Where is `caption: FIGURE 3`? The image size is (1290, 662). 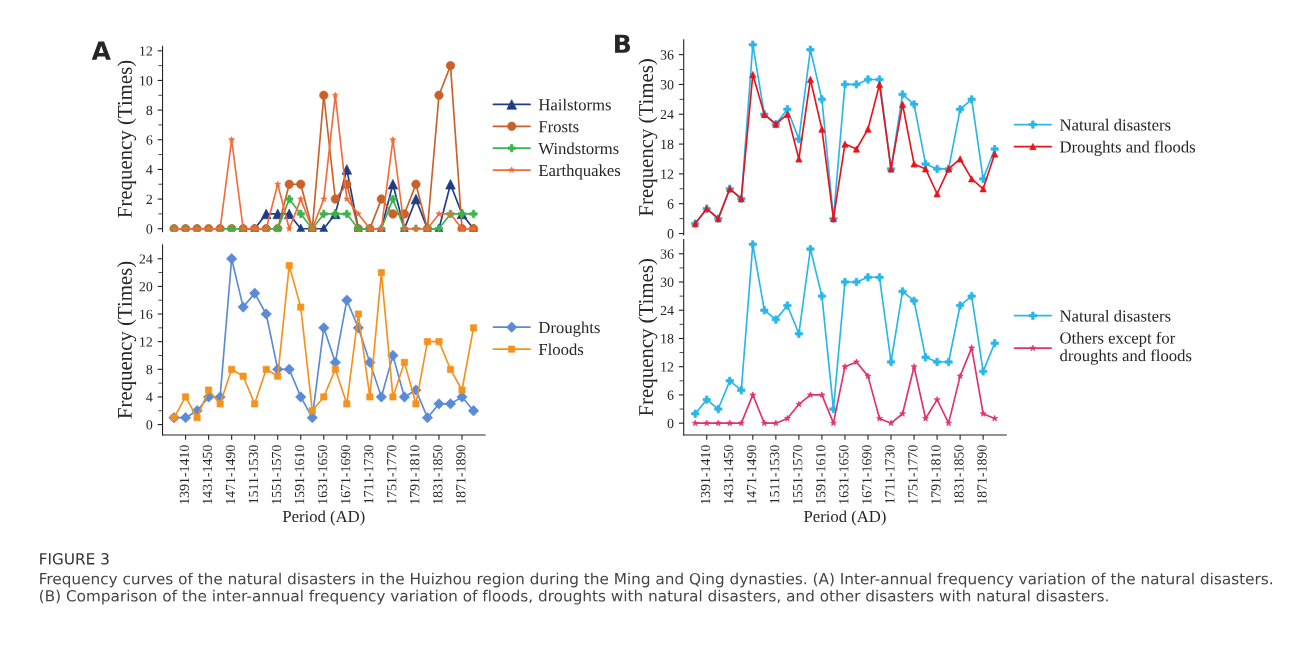
caption: FIGURE 3 is located at coordinates (74, 559).